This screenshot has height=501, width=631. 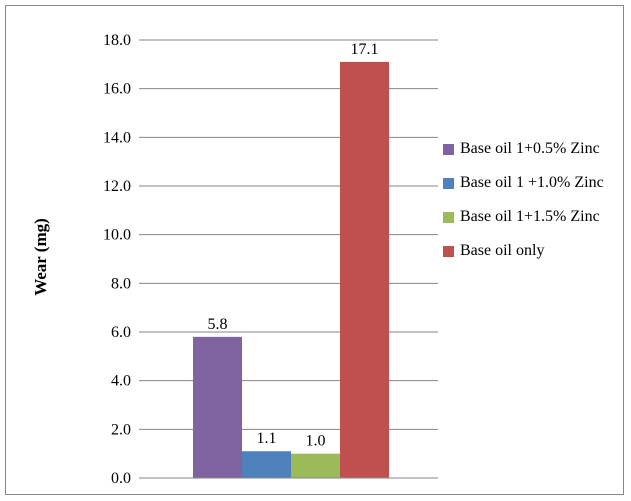 What do you see at coordinates (365, 49) in the screenshot?
I see `data-label: 17.1` at bounding box center [365, 49].